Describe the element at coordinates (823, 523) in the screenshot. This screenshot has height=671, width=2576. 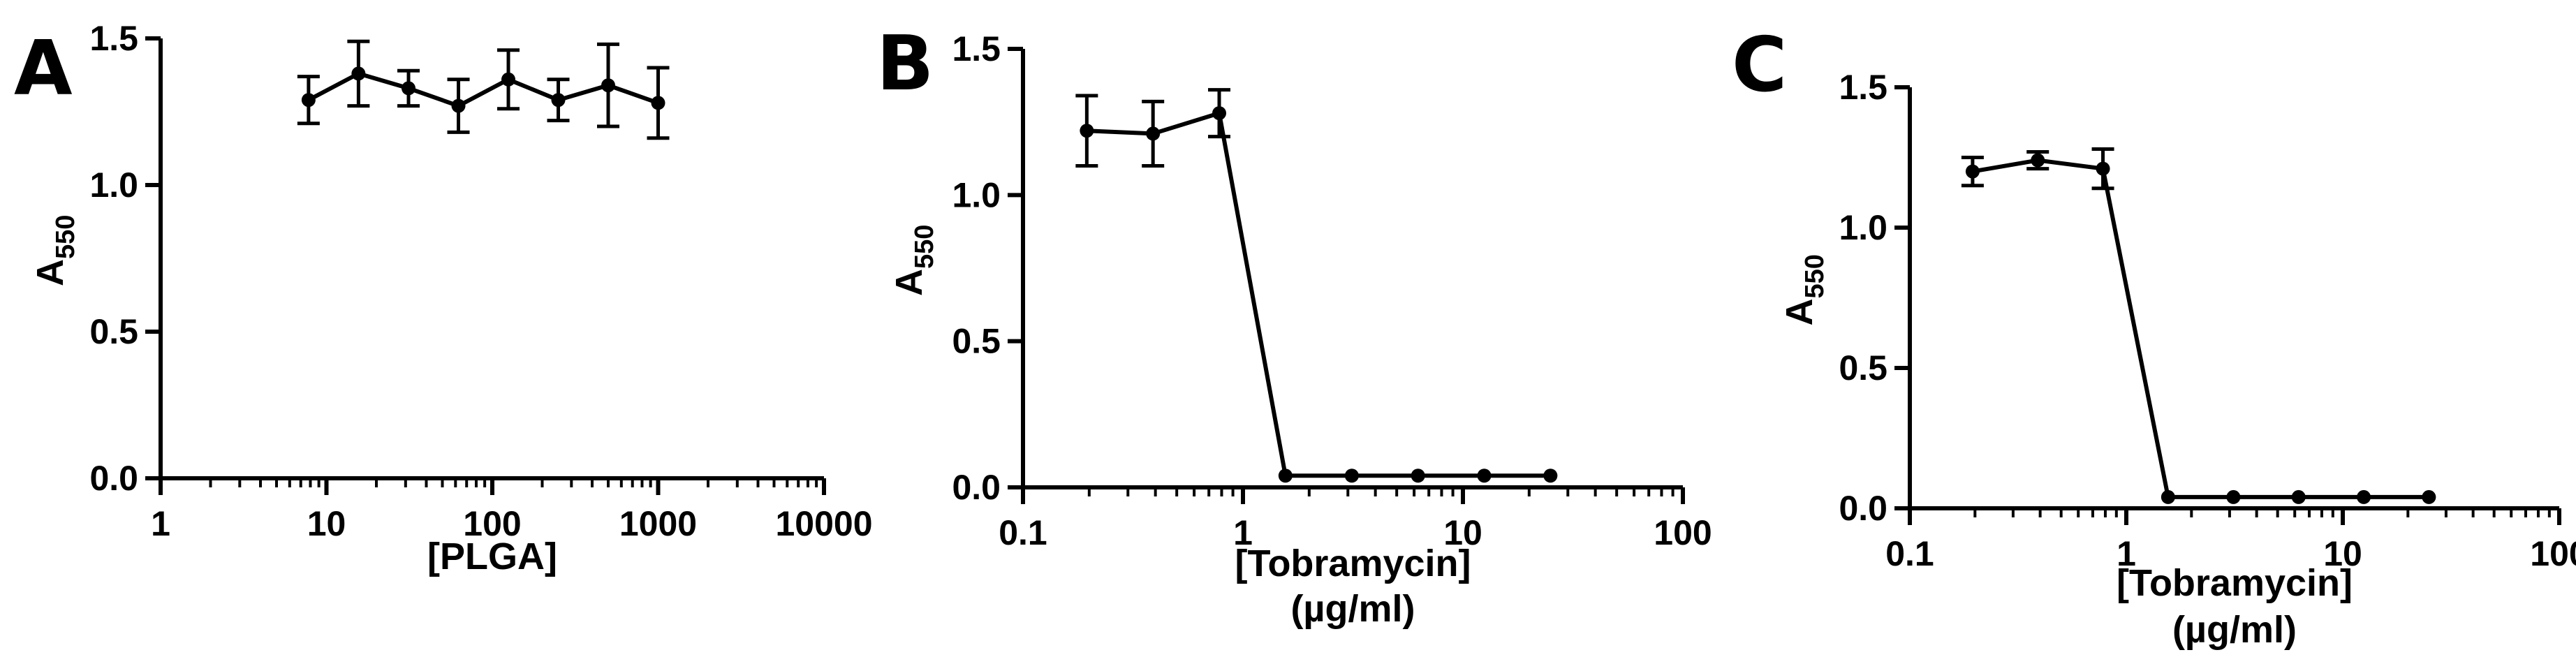
I see `x-tick-label: 10000` at that location.